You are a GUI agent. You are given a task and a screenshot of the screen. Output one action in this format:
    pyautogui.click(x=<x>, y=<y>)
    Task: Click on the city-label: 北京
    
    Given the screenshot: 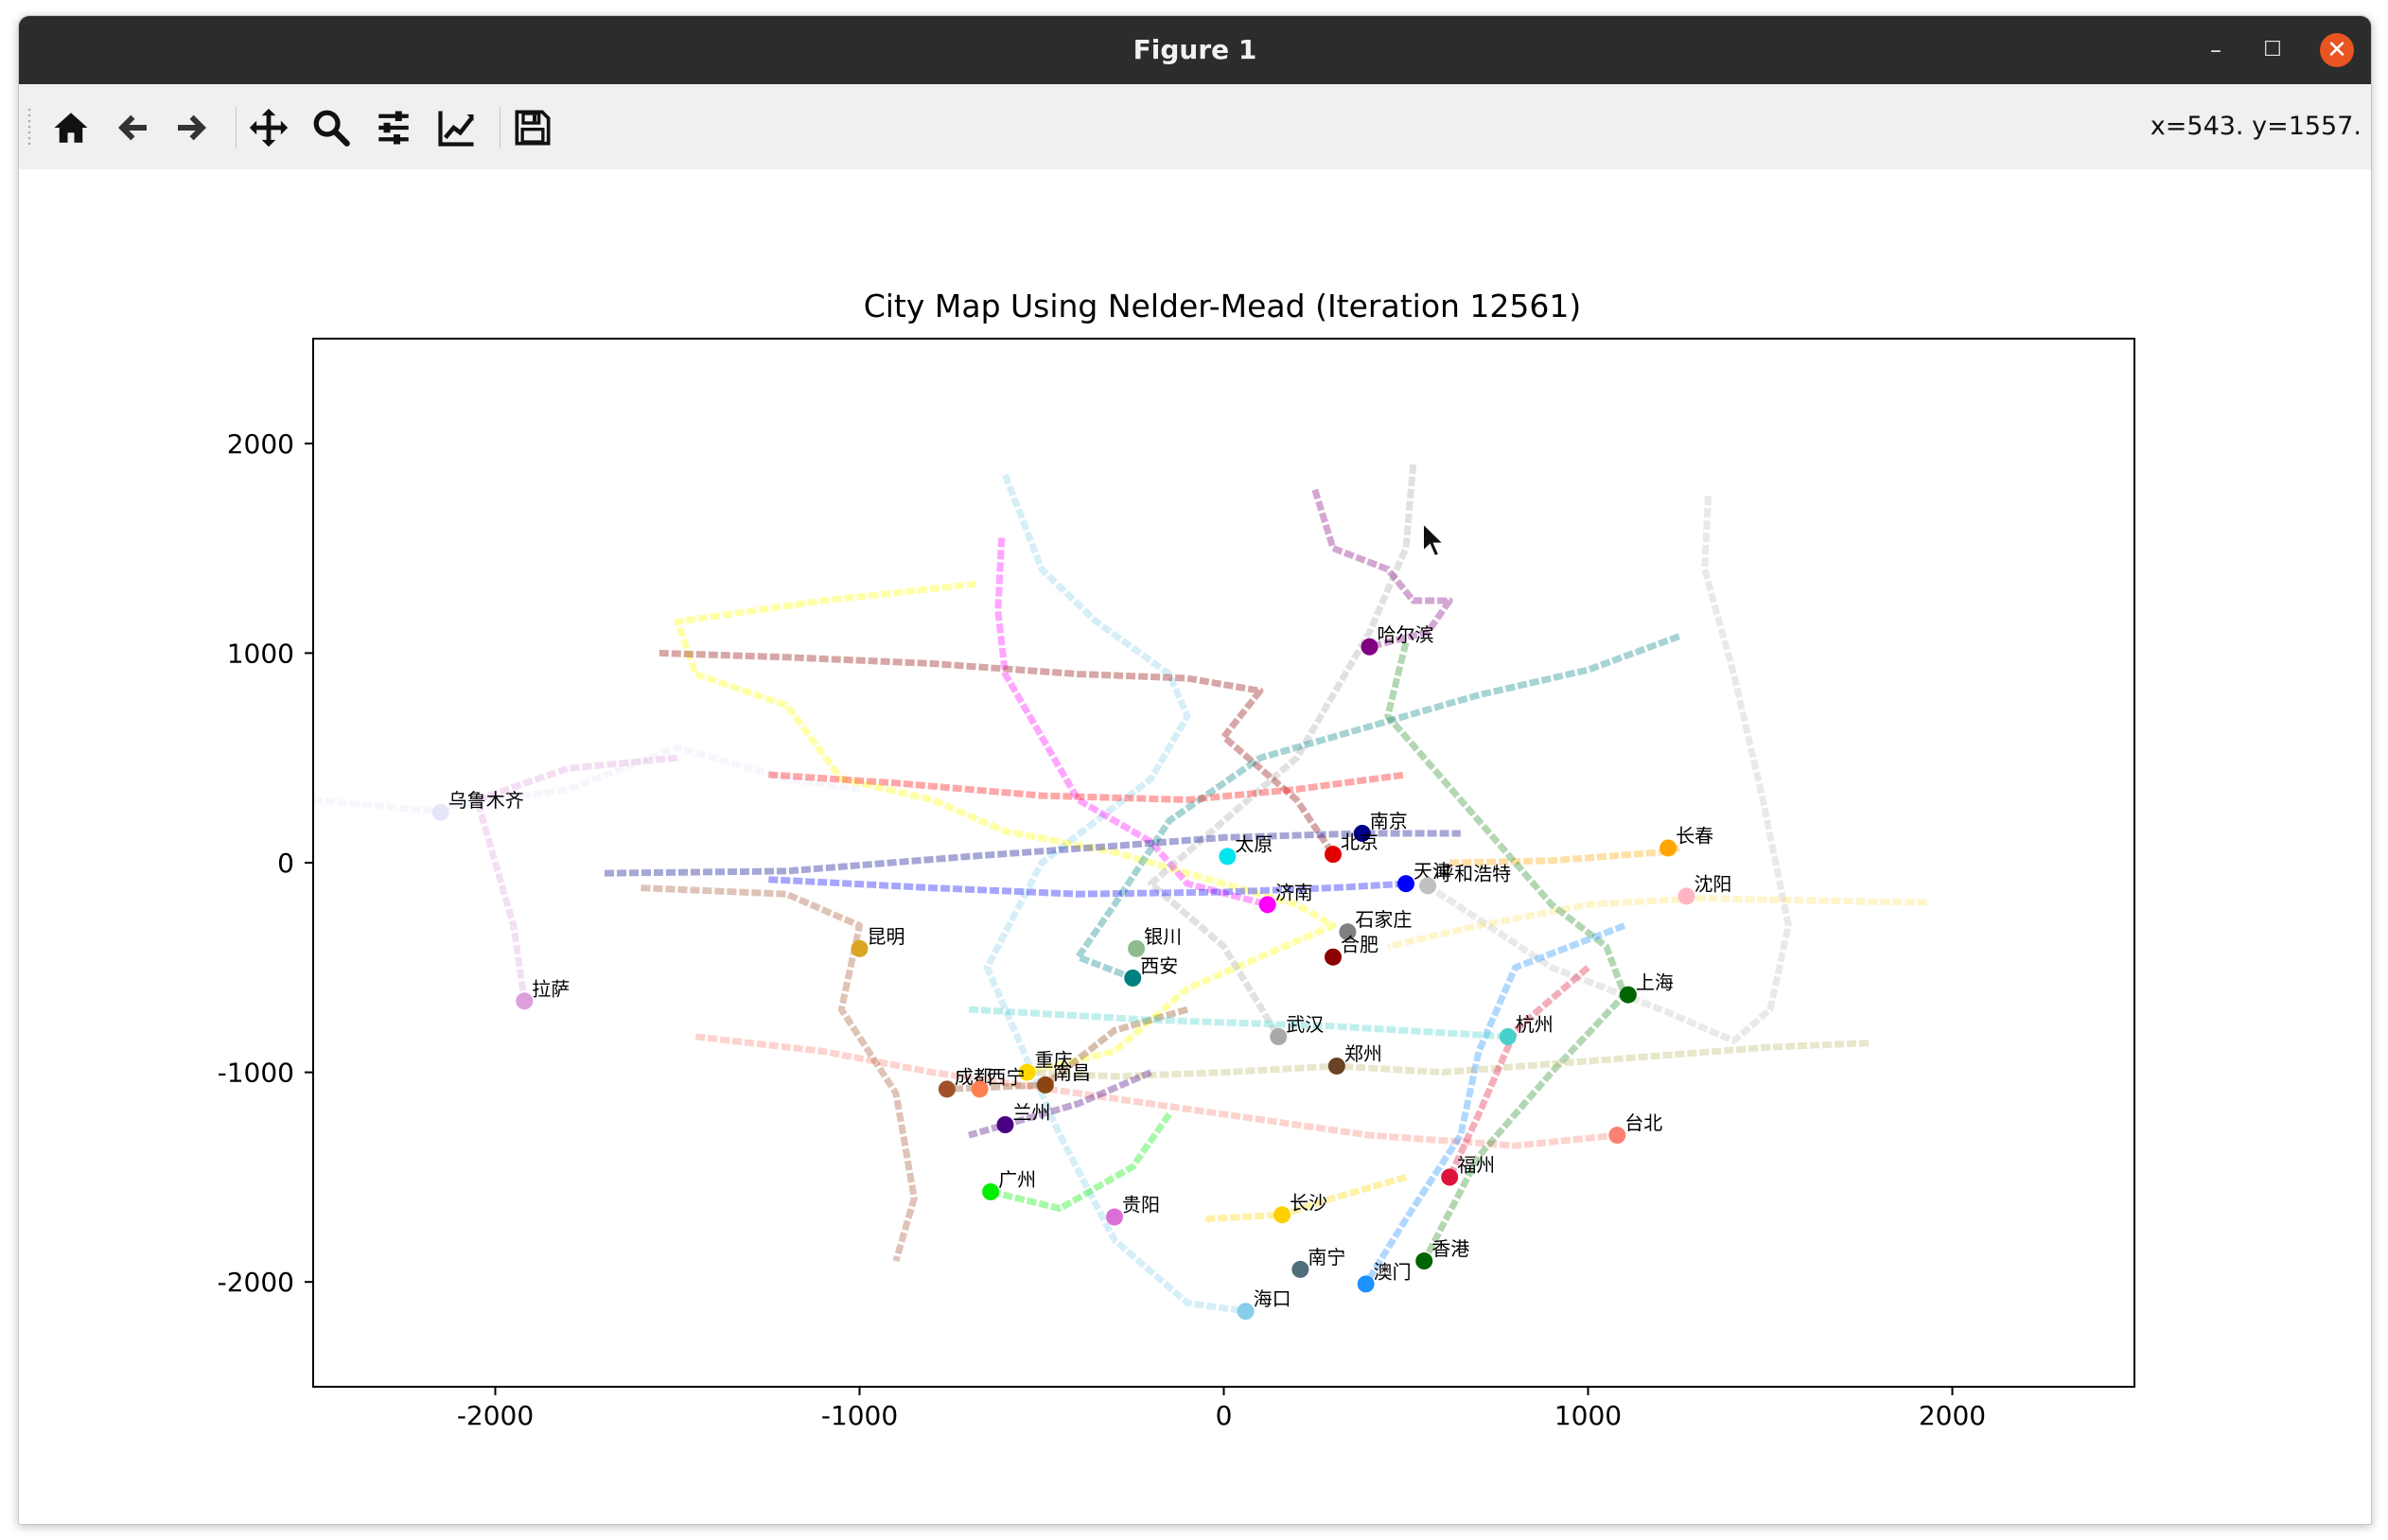 What is the action you would take?
    pyautogui.click(x=1359, y=842)
    